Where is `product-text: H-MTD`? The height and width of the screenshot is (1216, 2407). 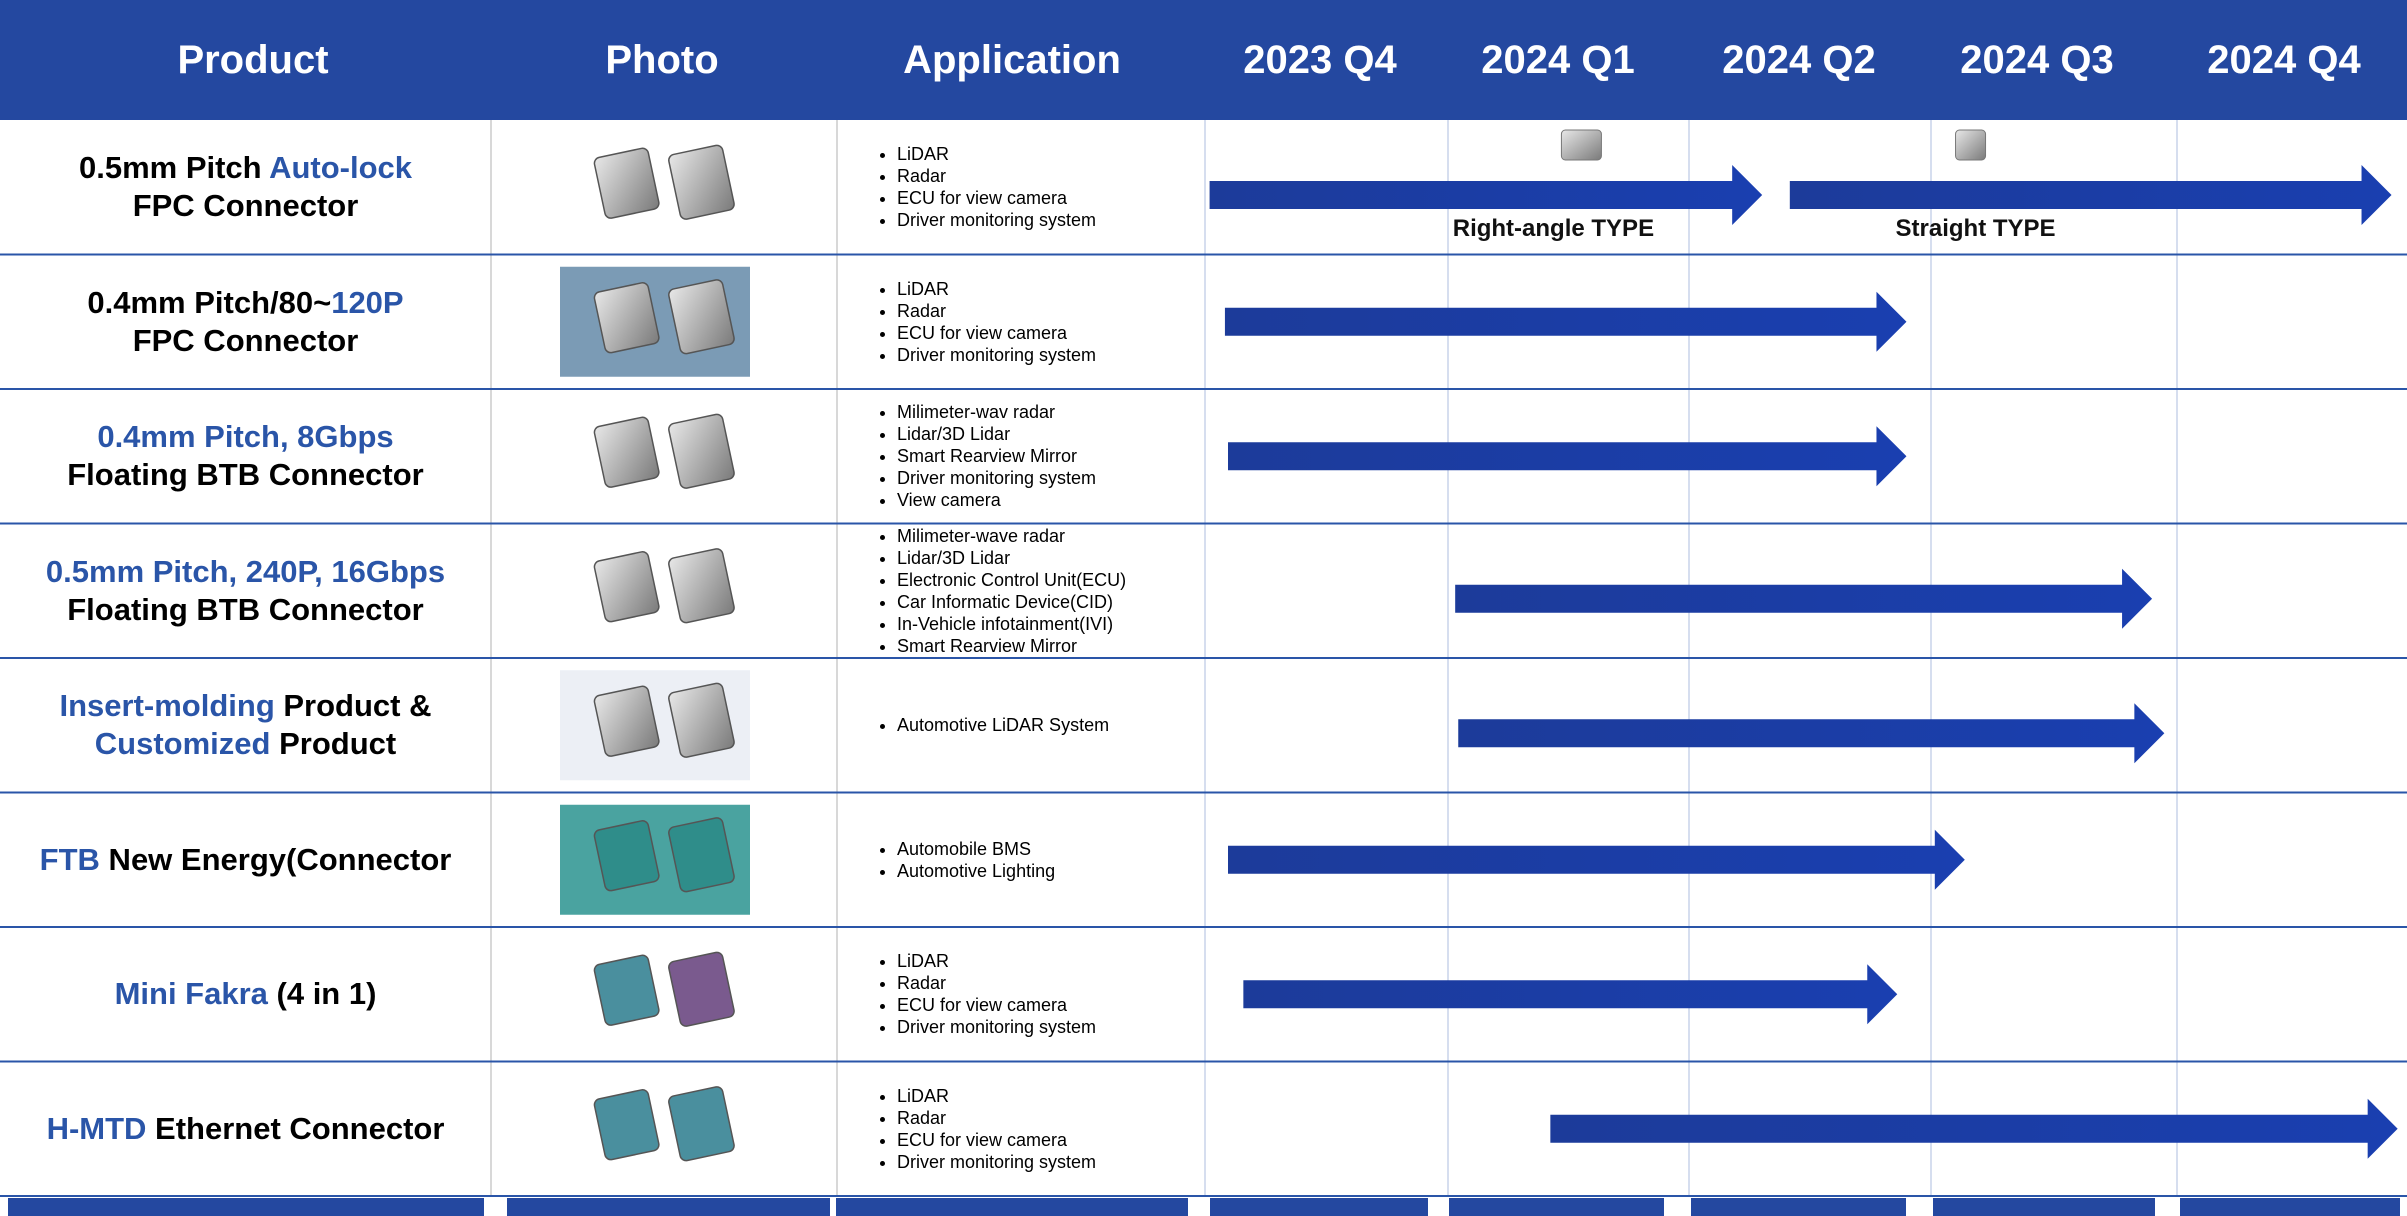
product-text: H-MTD is located at coordinates (96, 1128).